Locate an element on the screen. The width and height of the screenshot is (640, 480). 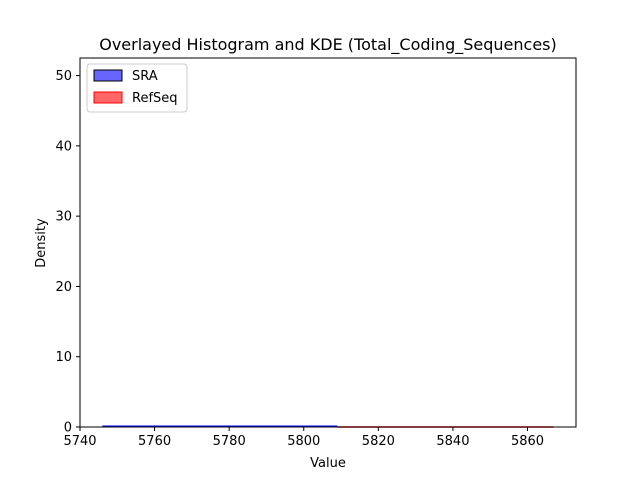
x-tick-label: 5820 is located at coordinates (378, 441).